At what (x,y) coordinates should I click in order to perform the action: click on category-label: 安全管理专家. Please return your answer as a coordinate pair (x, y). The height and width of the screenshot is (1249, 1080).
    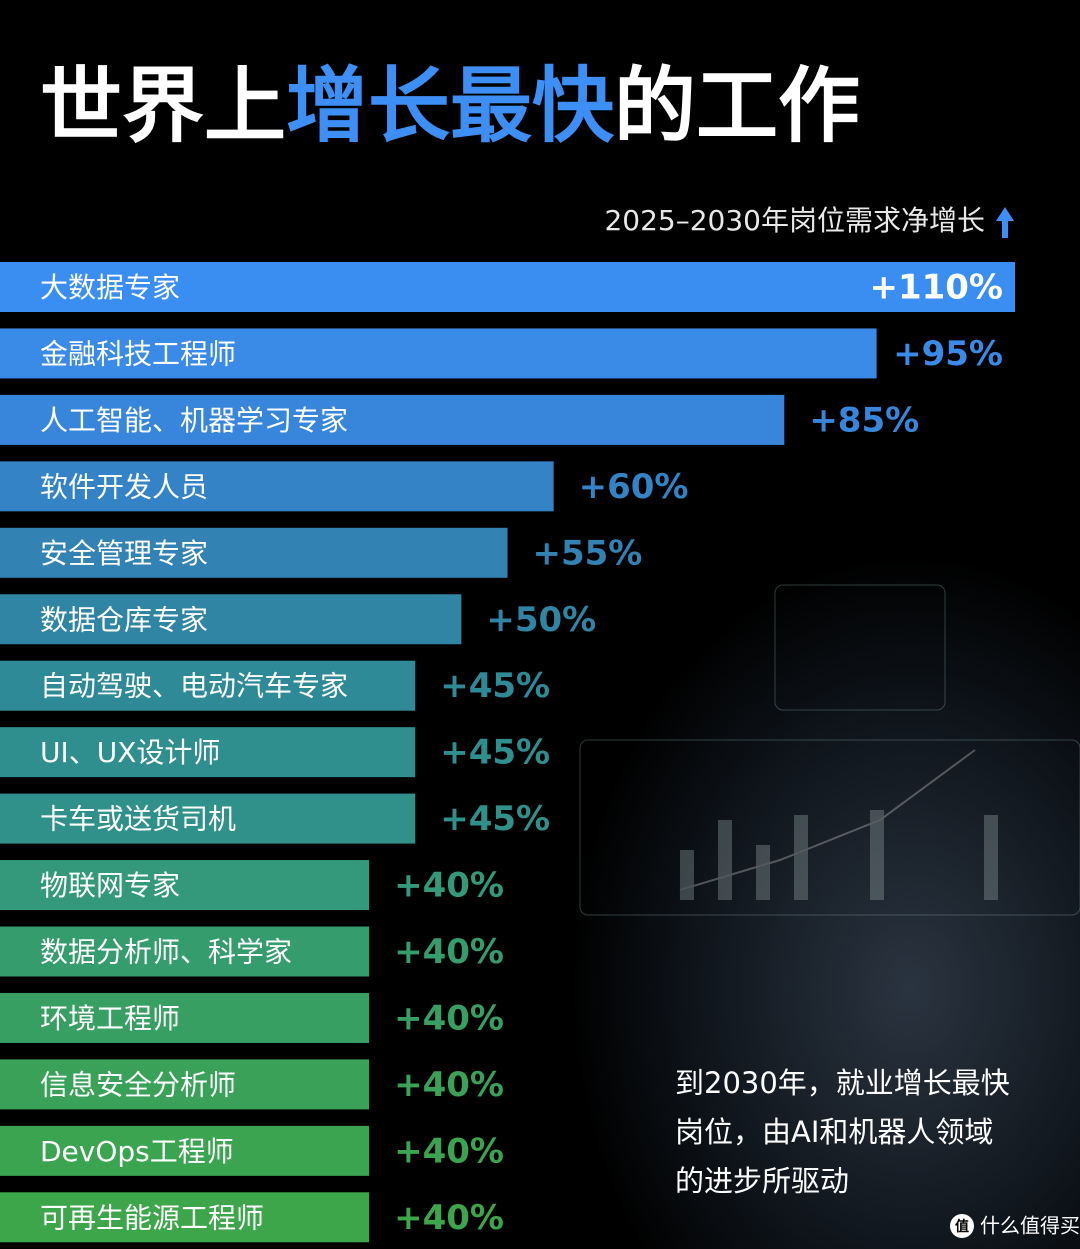
    Looking at the image, I should click on (124, 553).